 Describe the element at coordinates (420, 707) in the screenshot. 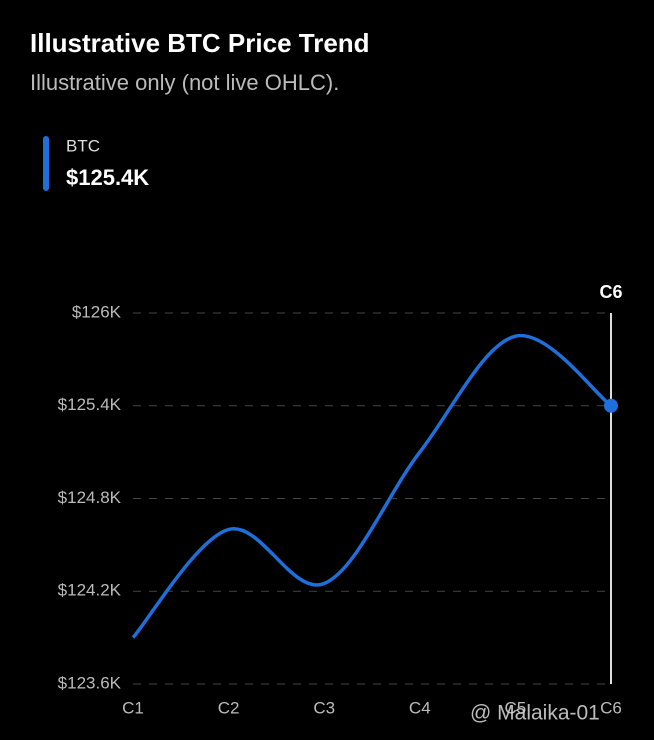

I see `x-tick-label: C4` at that location.